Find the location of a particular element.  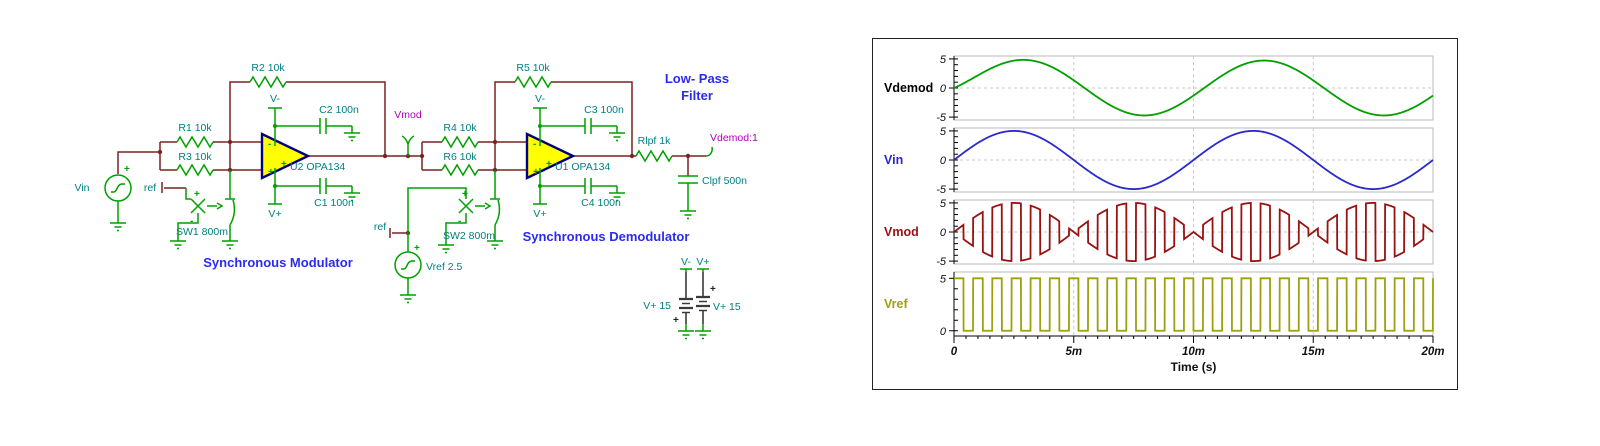

r6-label: R6 10k is located at coordinates (460, 157).